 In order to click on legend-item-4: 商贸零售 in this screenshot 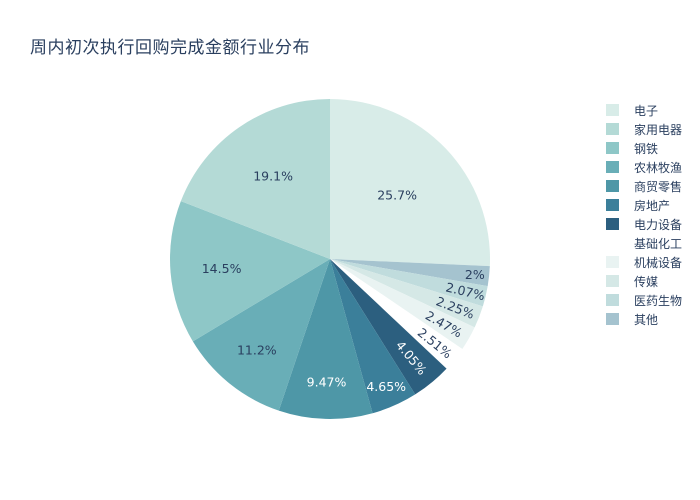, I will do `click(644, 186)`.